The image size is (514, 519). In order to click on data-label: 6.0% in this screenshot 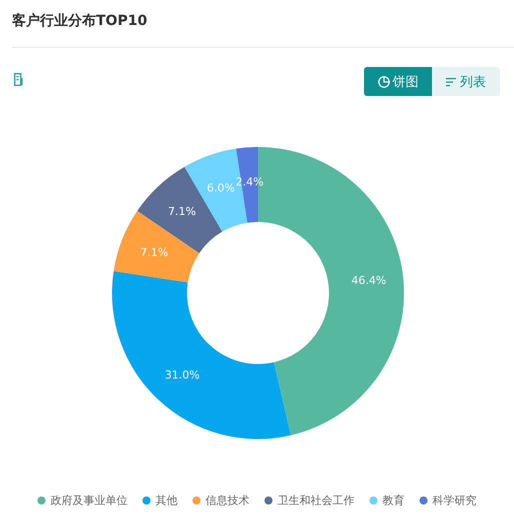, I will do `click(220, 187)`.